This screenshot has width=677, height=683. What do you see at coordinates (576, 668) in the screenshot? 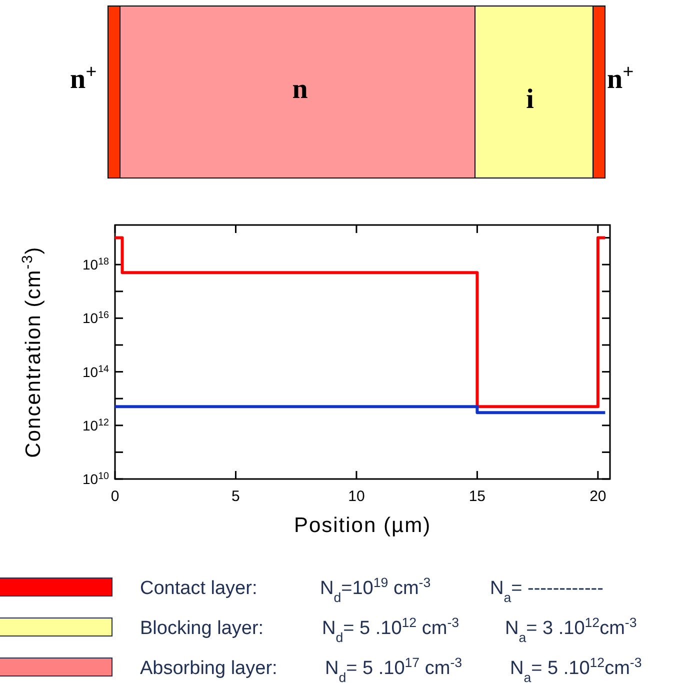
I see `text: N$_{a}$= 5 .10$^{12}$cm$^{-3}$` at bounding box center [576, 668].